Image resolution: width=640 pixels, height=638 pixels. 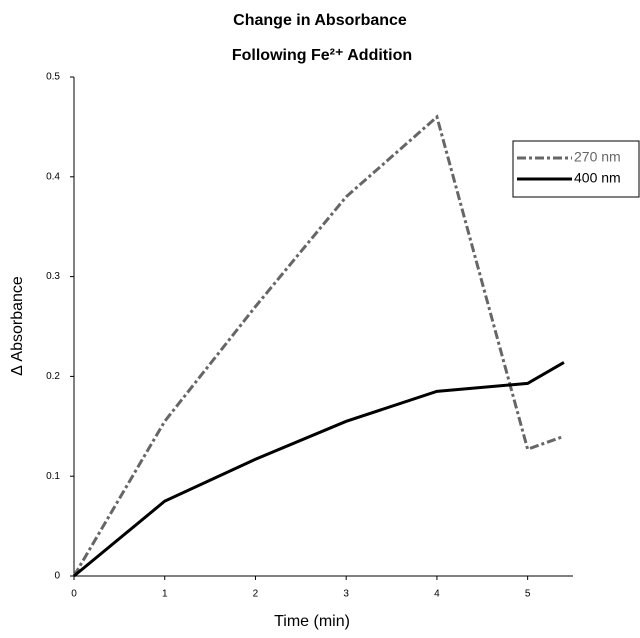 I want to click on x-tick-label: 0, so click(x=74, y=594).